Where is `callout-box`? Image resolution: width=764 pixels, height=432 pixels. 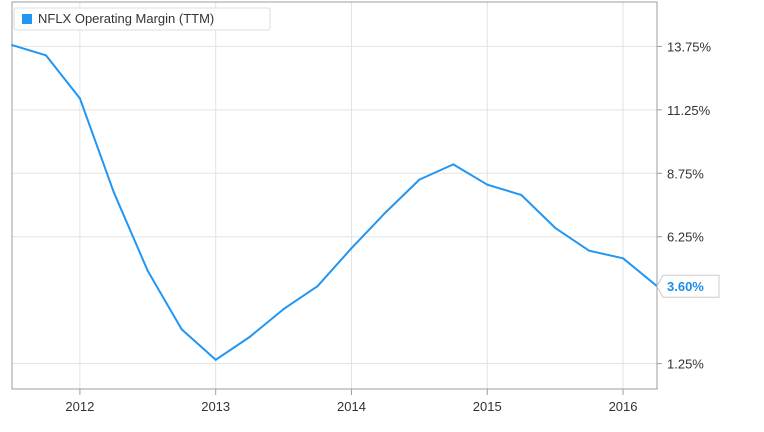
callout-box is located at coordinates (688, 286).